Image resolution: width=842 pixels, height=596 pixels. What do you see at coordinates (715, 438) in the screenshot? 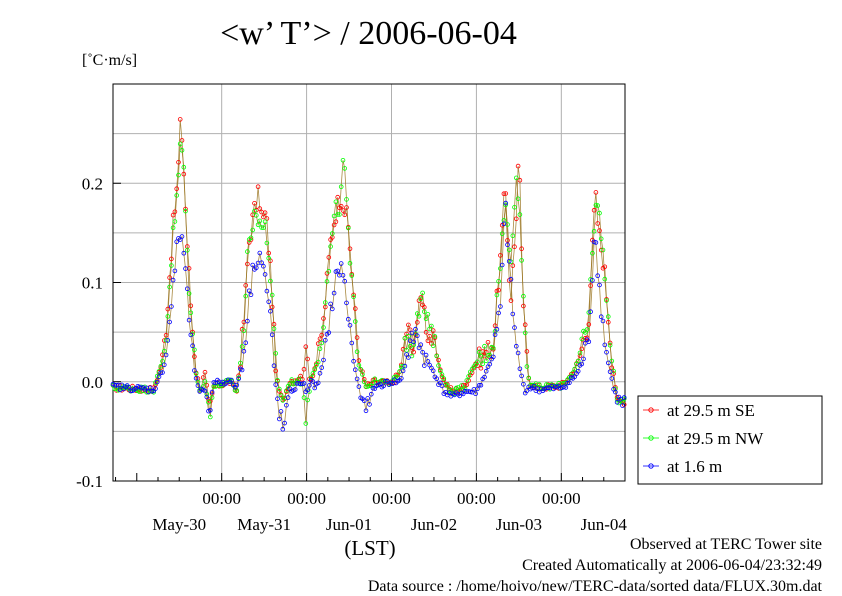
I see `legend-label: at 29.5 m NW` at bounding box center [715, 438].